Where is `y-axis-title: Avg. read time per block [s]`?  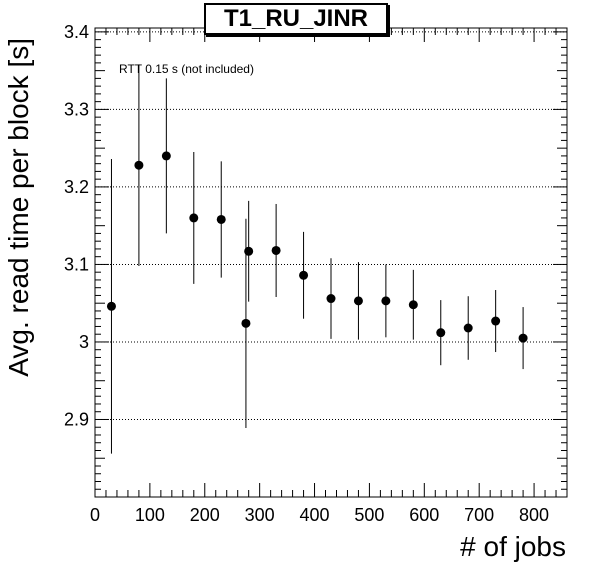 y-axis-title: Avg. read time per block [s] is located at coordinates (18, 207).